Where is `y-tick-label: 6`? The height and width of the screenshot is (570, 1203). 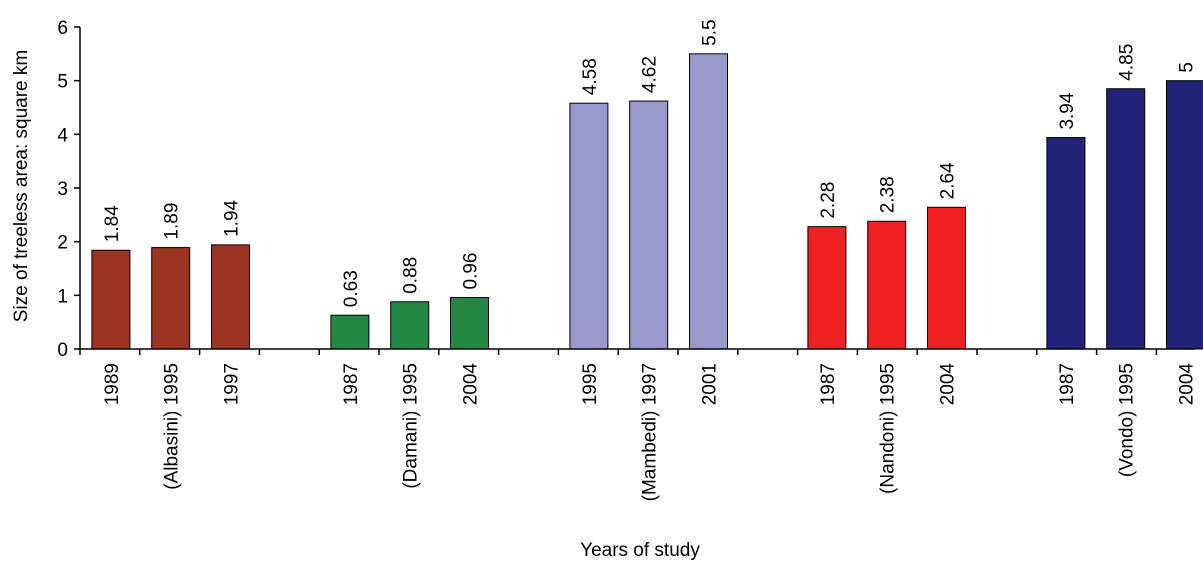 y-tick-label: 6 is located at coordinates (62, 28).